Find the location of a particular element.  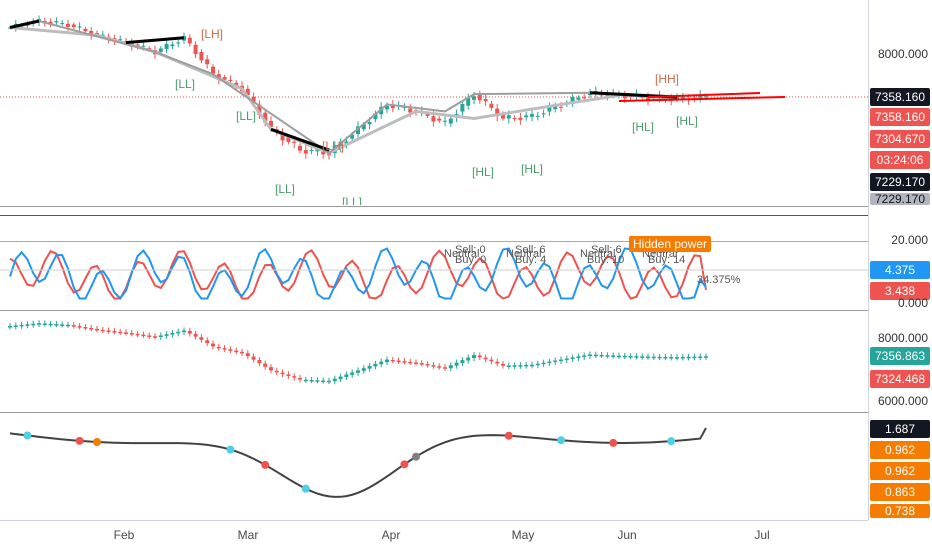

cycle-panel is located at coordinates (358, 462).